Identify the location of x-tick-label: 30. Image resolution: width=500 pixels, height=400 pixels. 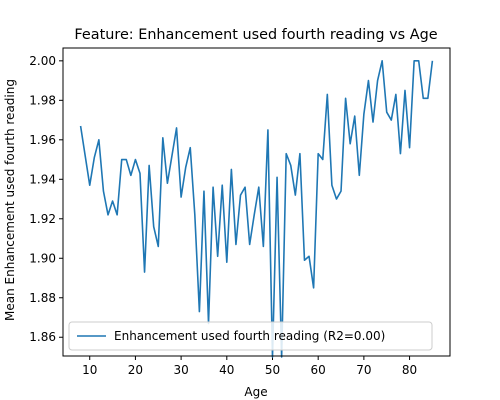
(180, 370).